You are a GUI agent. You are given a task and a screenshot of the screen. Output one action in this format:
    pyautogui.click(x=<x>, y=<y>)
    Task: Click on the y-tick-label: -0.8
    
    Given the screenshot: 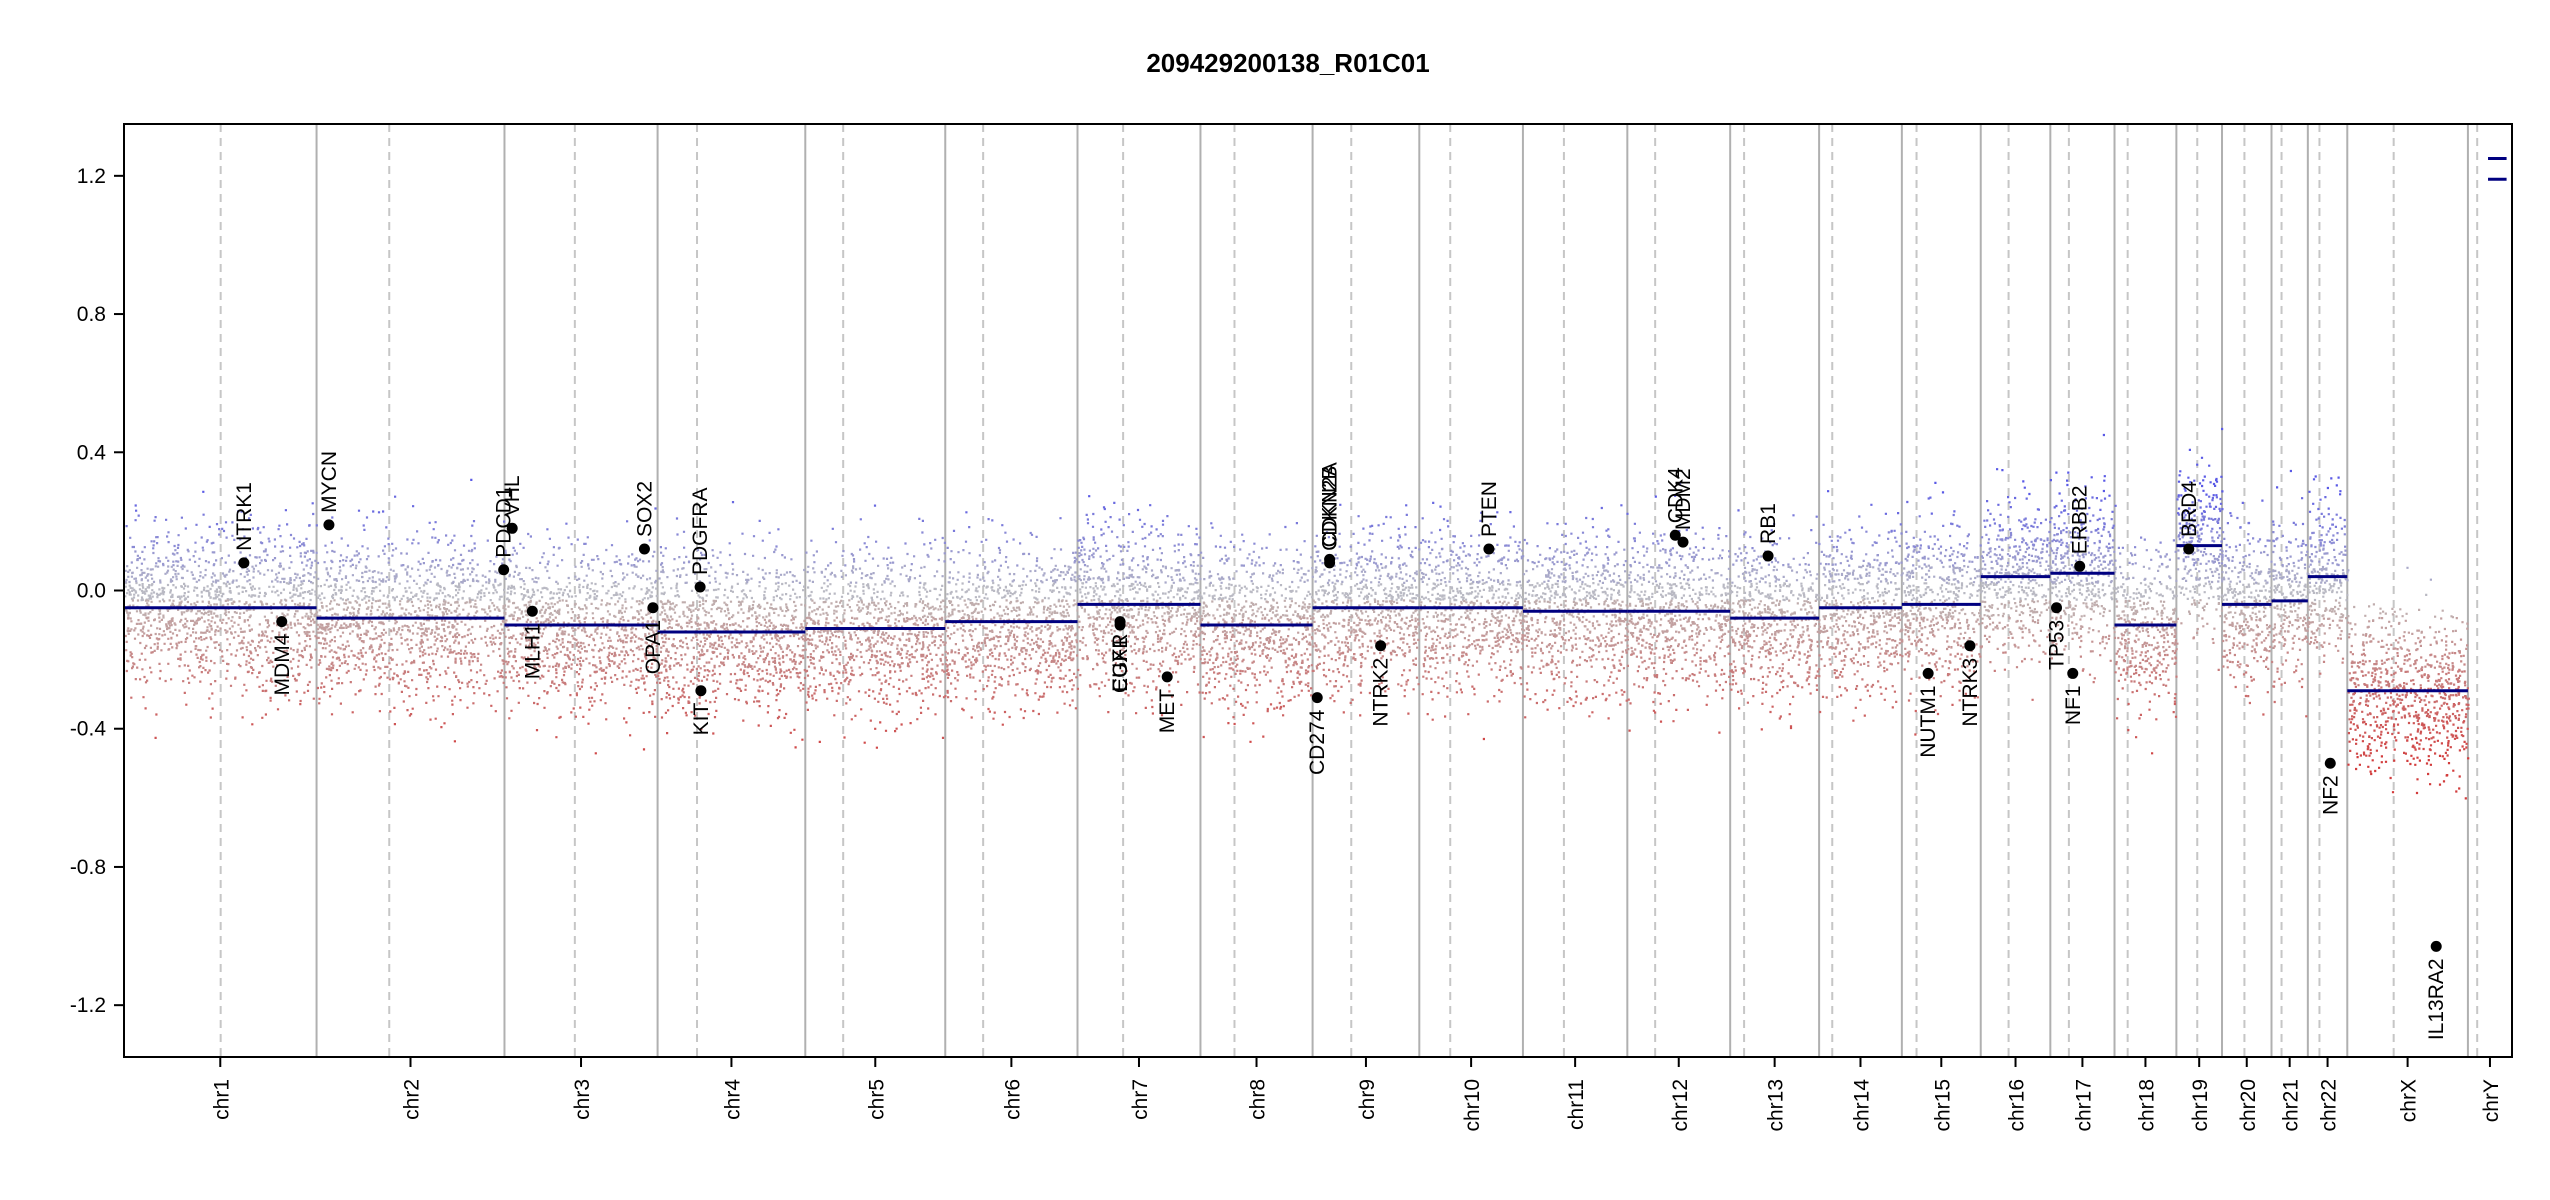 What is the action you would take?
    pyautogui.click(x=88, y=867)
    